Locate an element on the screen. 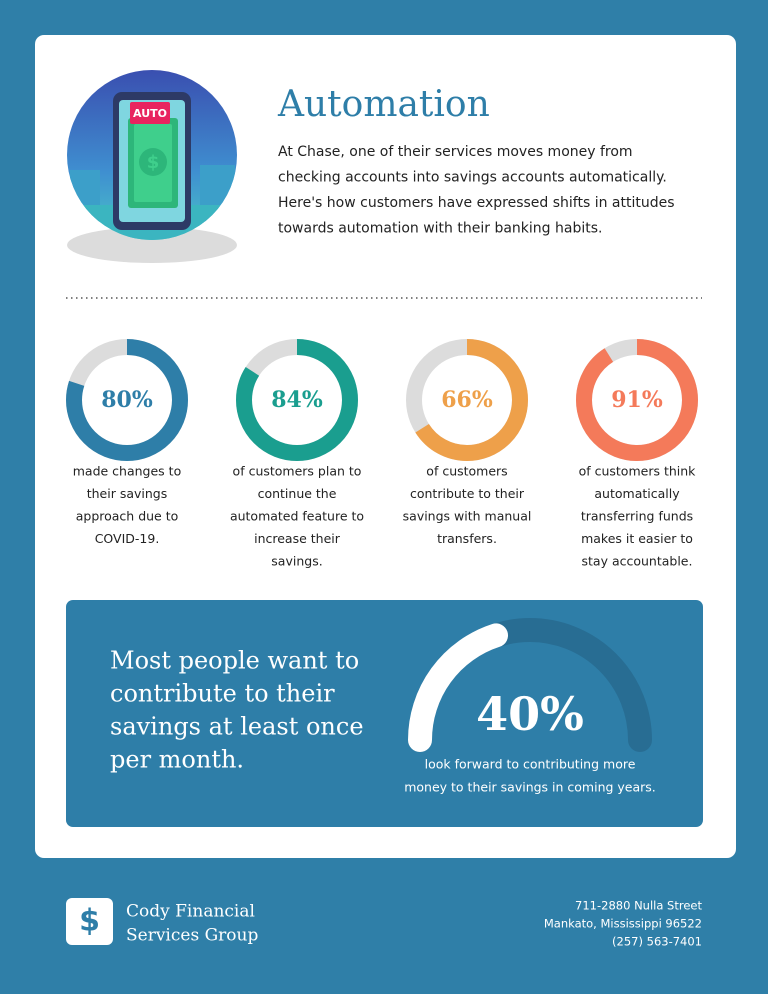 The image size is (768, 994). stat-caption: automatically is located at coordinates (637, 493).